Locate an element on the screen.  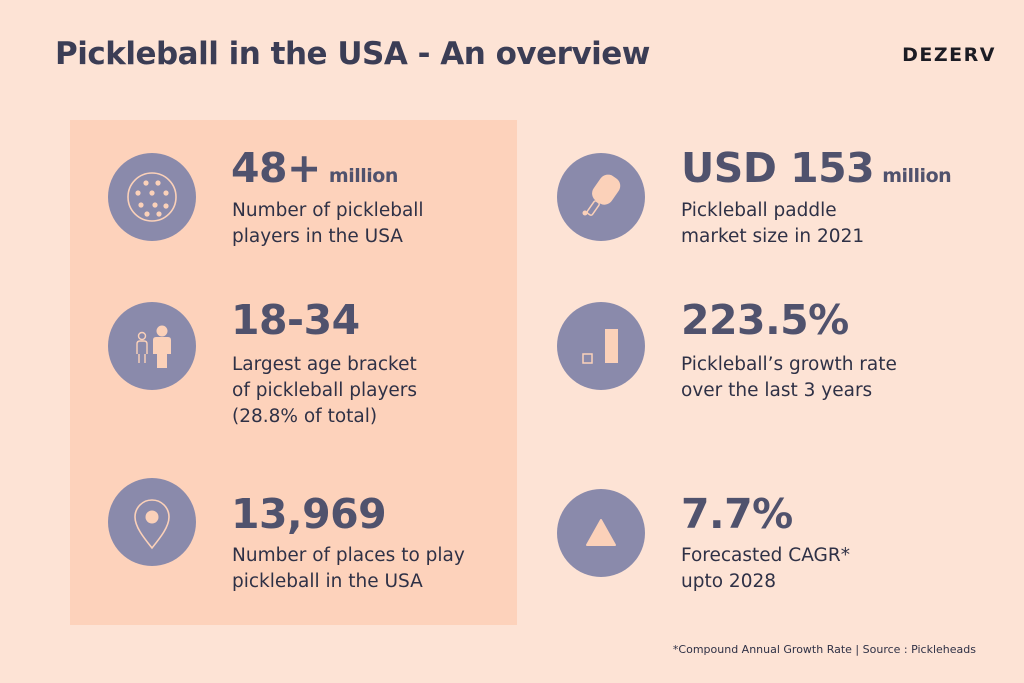
triangle-up-icon is located at coordinates (601, 533).